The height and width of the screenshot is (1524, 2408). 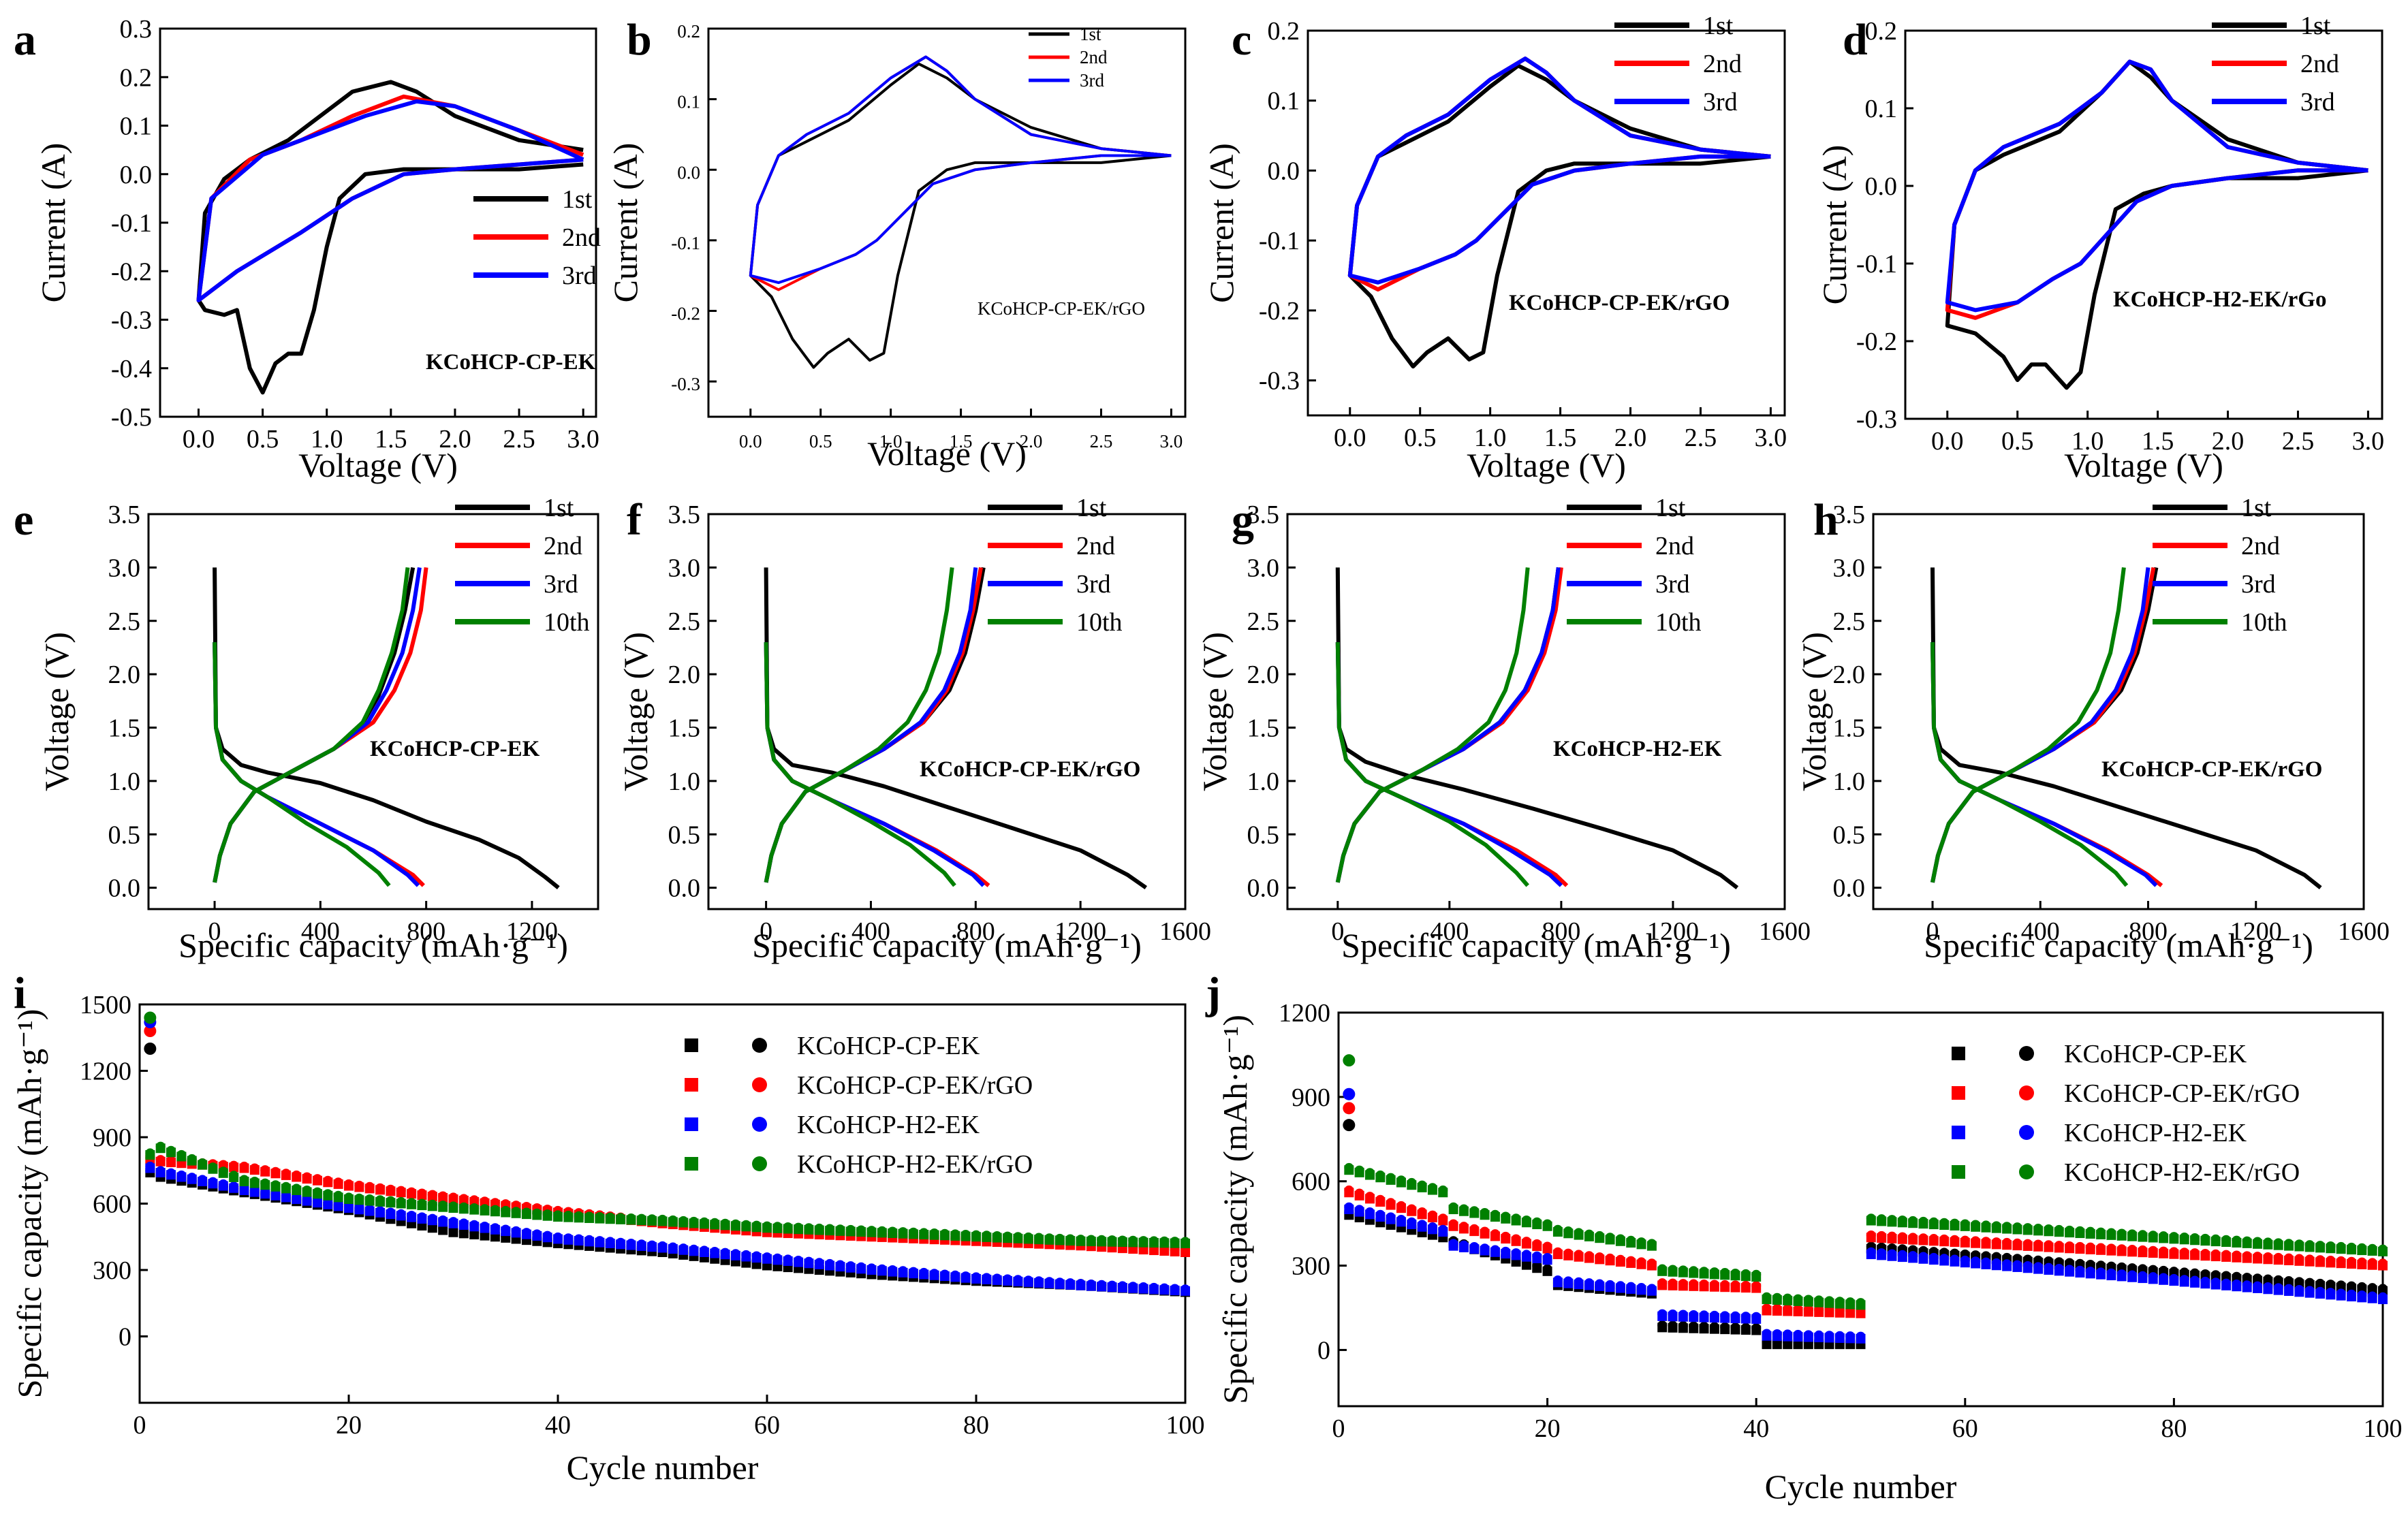 What do you see at coordinates (1284, 31) in the screenshot?
I see `y-tick-label: 0.2` at bounding box center [1284, 31].